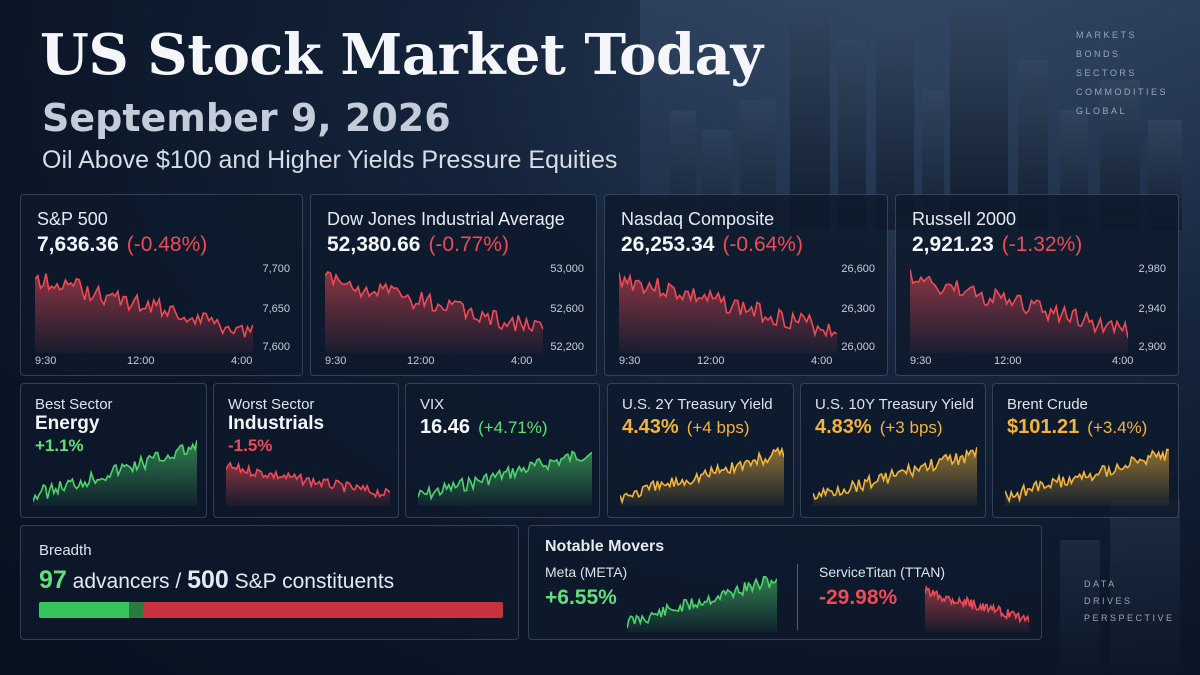 Image resolution: width=1200 pixels, height=675 pixels. What do you see at coordinates (1129, 618) in the screenshot?
I see `tagline-line: PERSPECTIVE` at bounding box center [1129, 618].